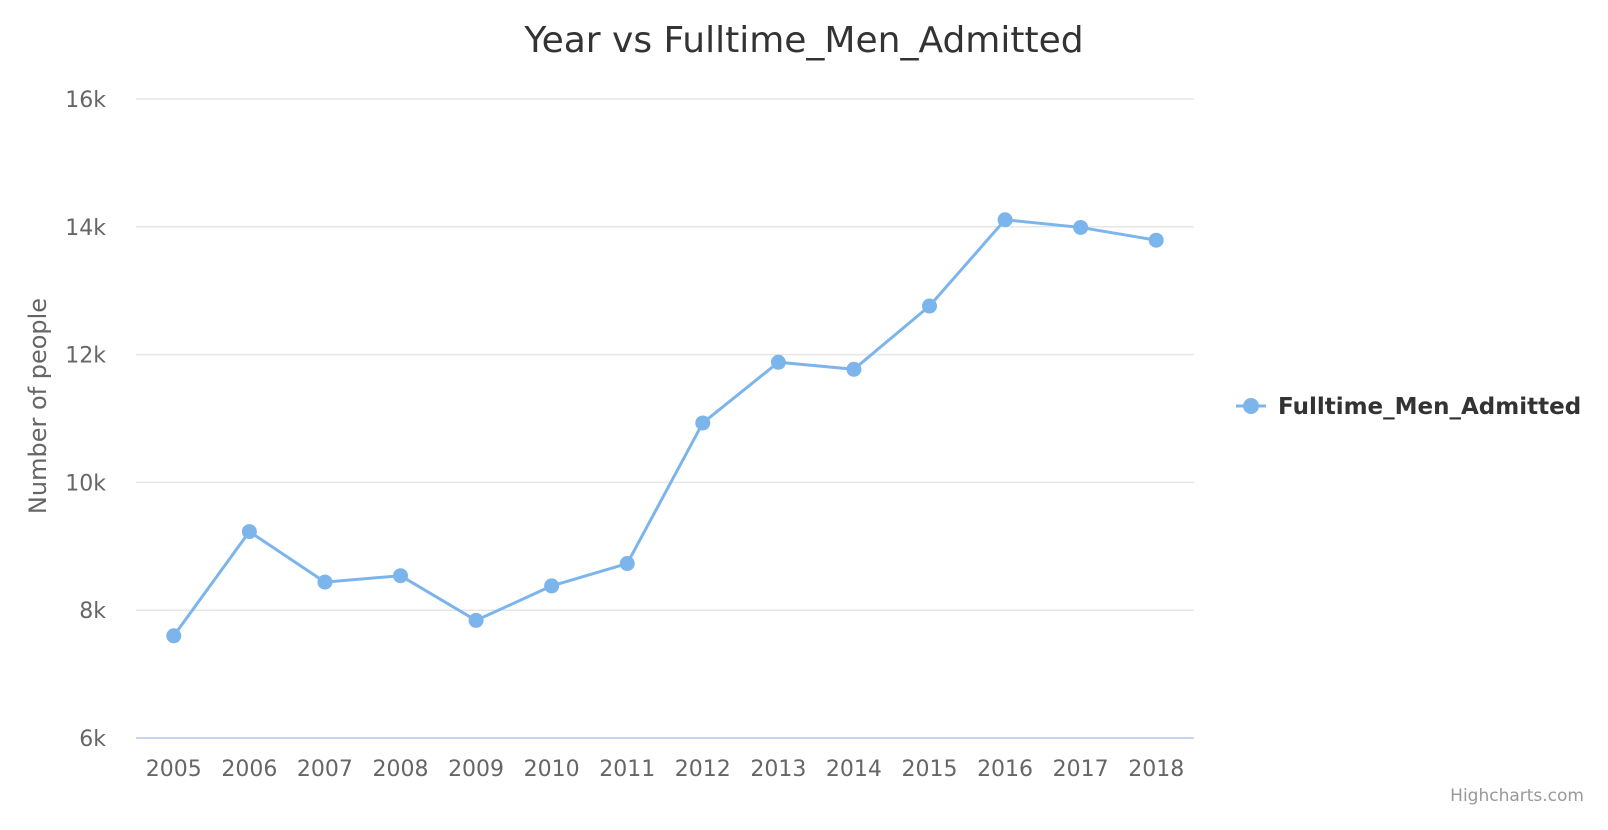  Describe the element at coordinates (401, 769) in the screenshot. I see `x-tick-label: 2008` at that location.